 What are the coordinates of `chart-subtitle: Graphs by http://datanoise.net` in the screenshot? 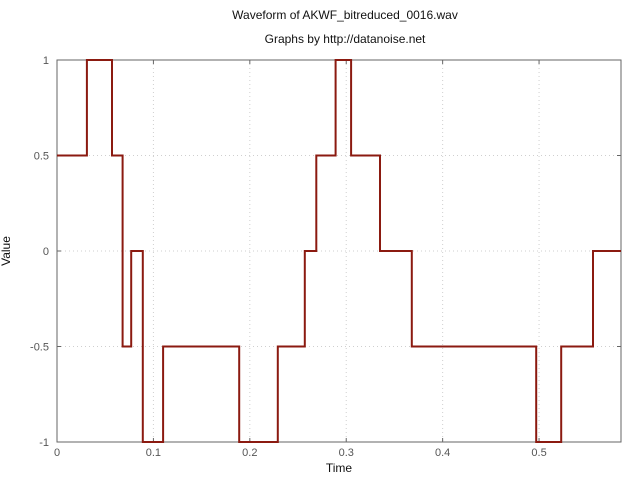 It's located at (345, 39).